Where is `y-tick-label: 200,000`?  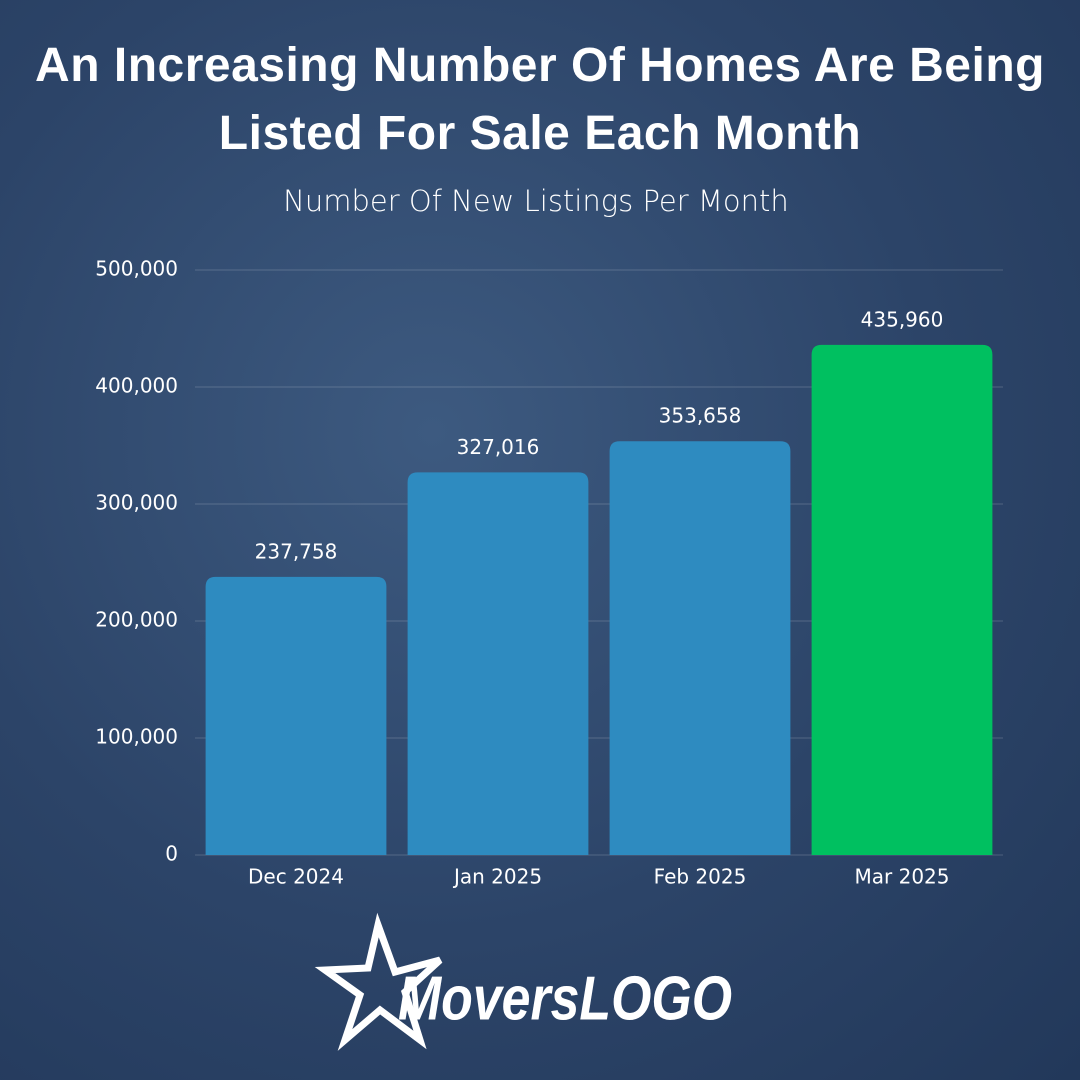
y-tick-label: 200,000 is located at coordinates (136, 620).